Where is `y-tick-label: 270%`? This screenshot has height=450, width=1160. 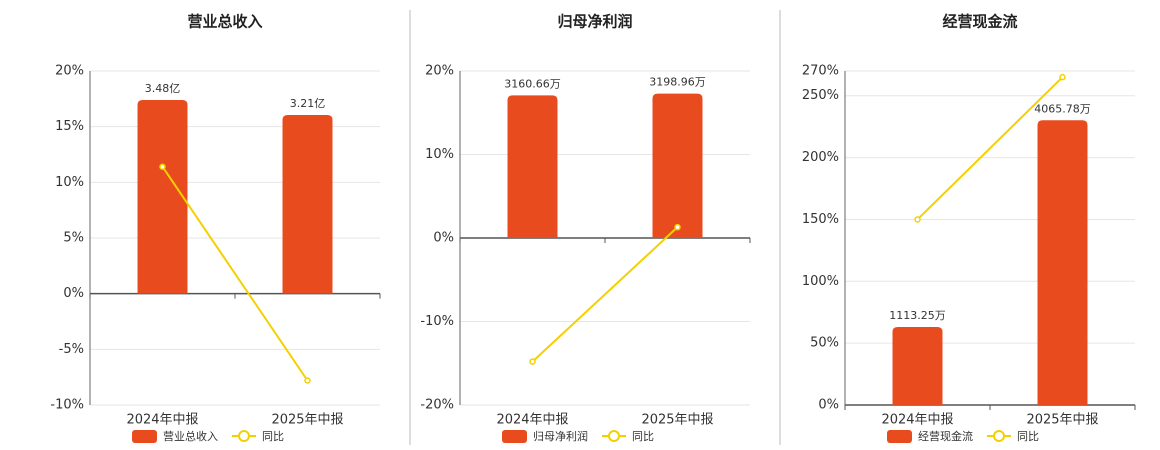 y-tick-label: 270% is located at coordinates (820, 71).